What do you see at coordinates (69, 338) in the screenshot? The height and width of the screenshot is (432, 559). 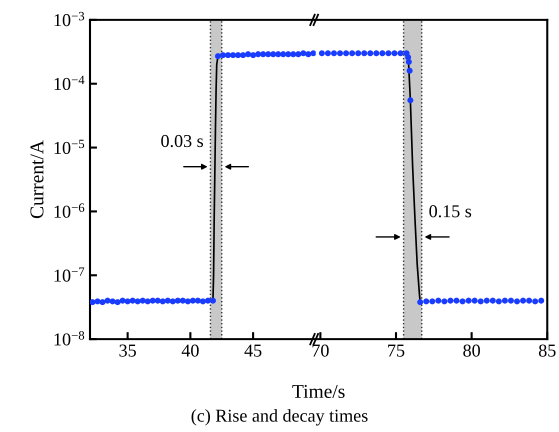 I see `y-tick-label: 10$^{−8}$` at bounding box center [69, 338].